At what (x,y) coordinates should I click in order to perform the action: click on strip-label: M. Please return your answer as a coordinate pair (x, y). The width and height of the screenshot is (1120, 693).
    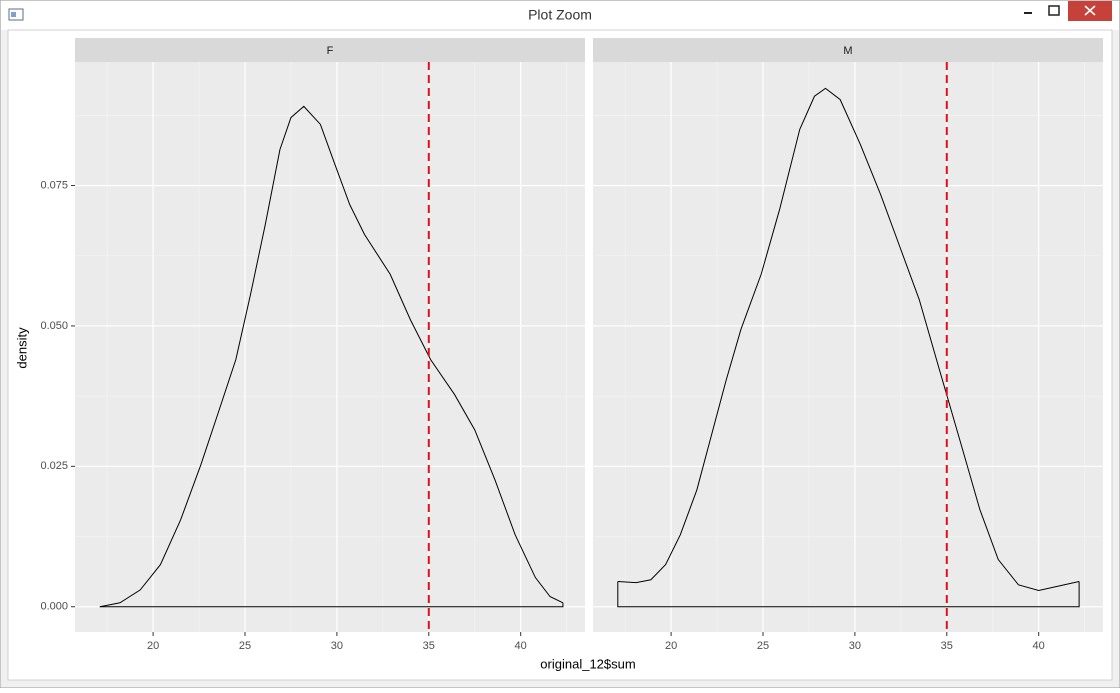
    Looking at the image, I should click on (847, 51).